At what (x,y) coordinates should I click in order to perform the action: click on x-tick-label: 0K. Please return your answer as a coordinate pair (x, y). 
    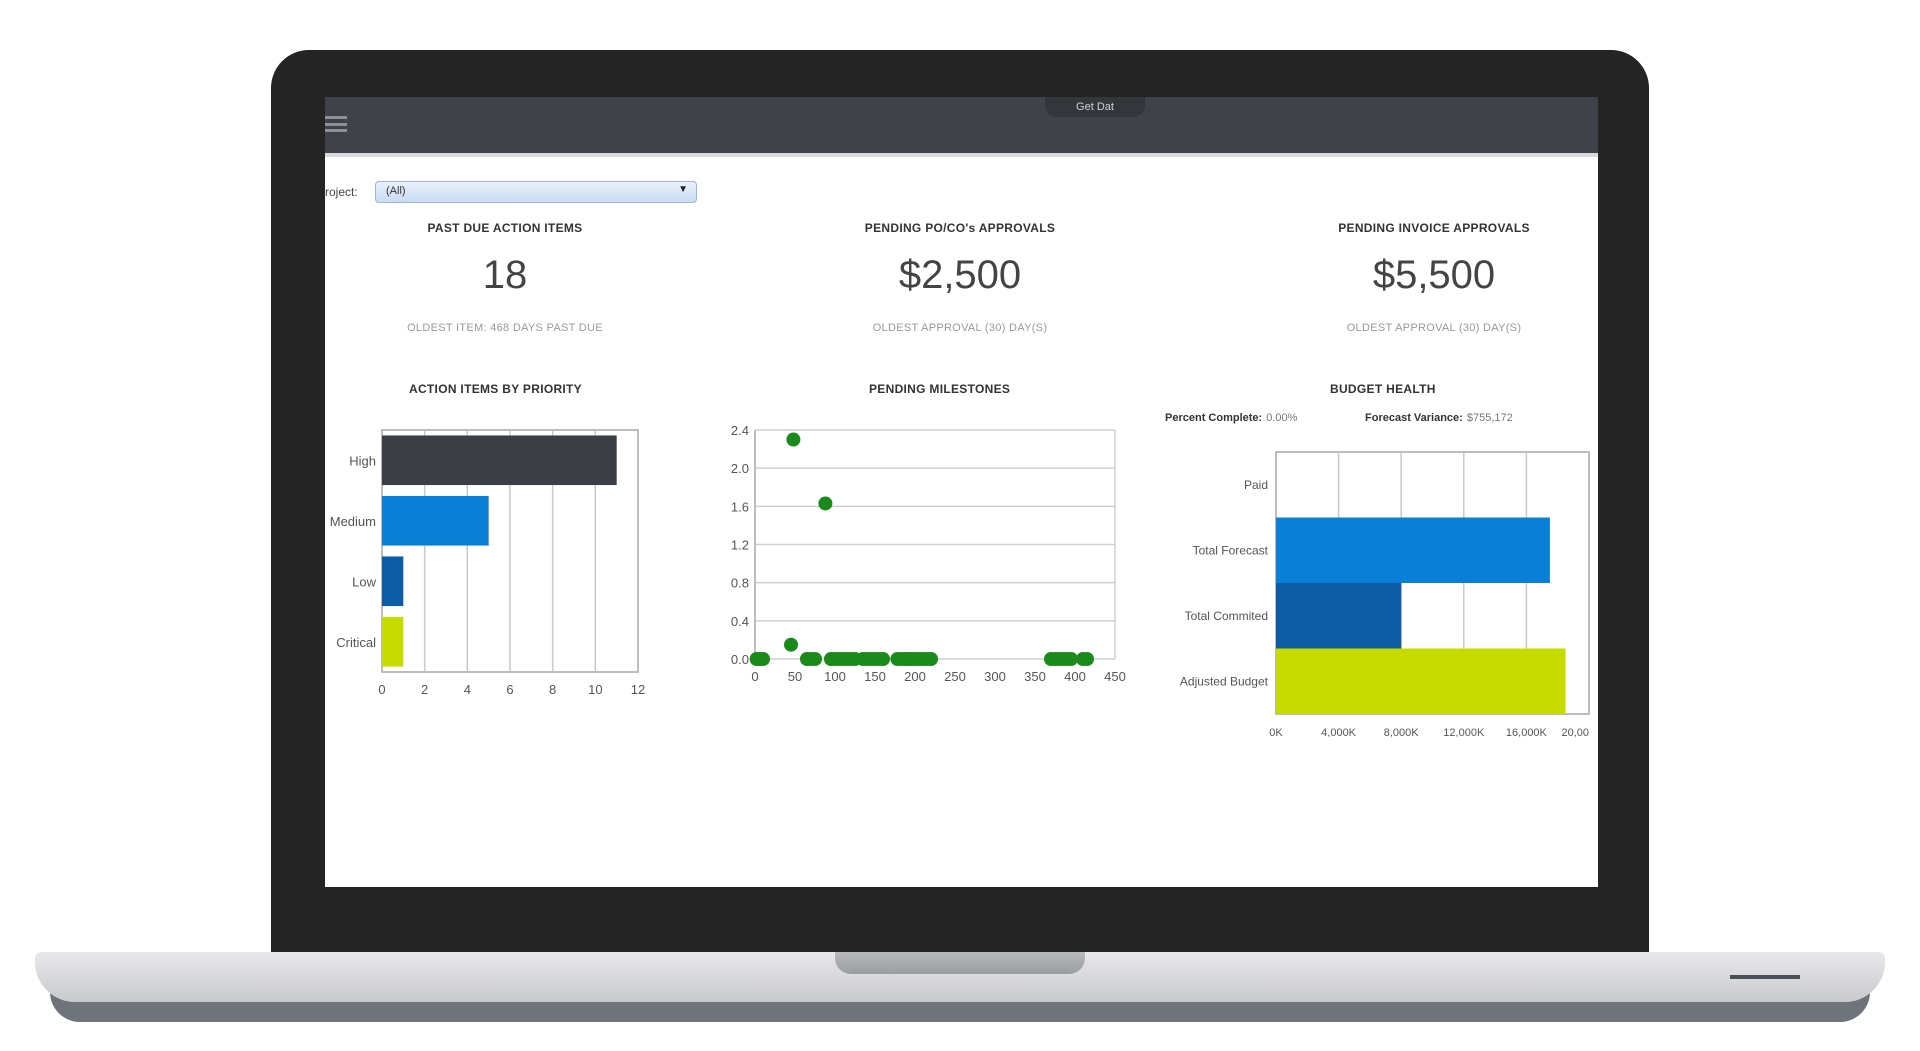
    Looking at the image, I should click on (1276, 732).